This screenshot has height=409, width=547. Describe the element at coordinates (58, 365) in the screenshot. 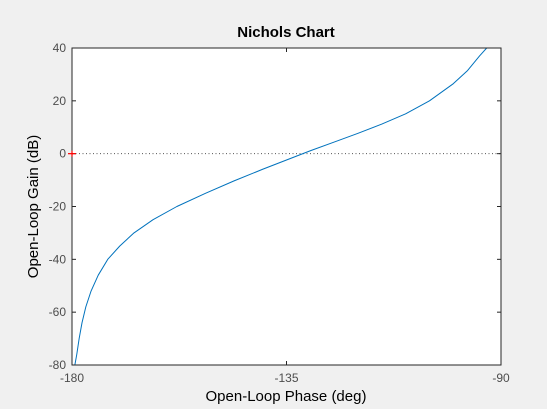

I see `y-tick-label: -80` at that location.